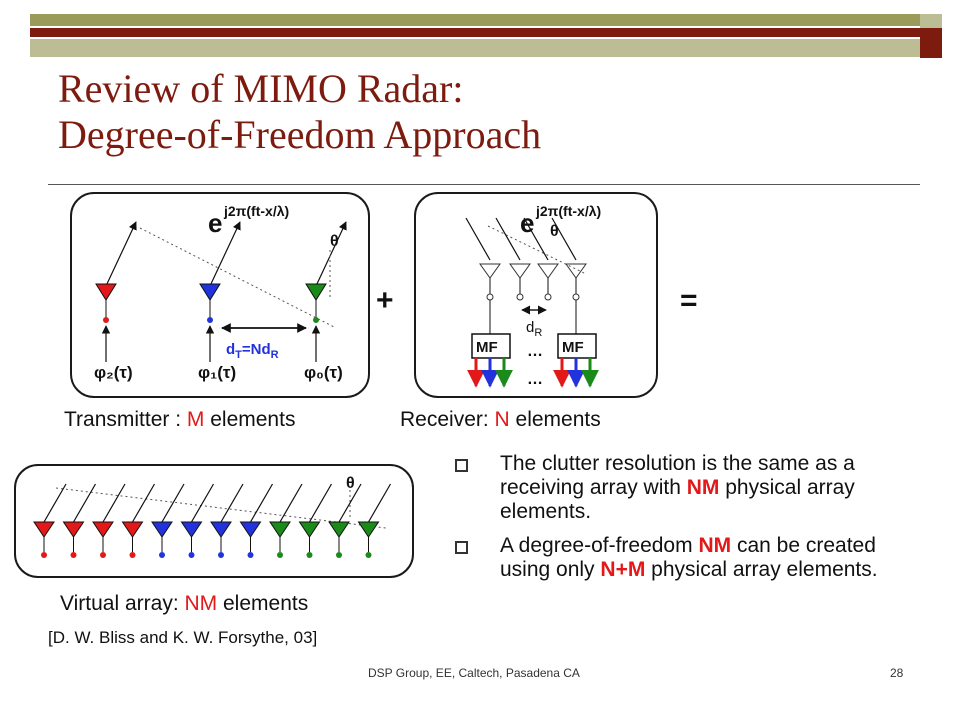 The height and width of the screenshot is (720, 960). I want to click on transmitter-panel, so click(220, 295).